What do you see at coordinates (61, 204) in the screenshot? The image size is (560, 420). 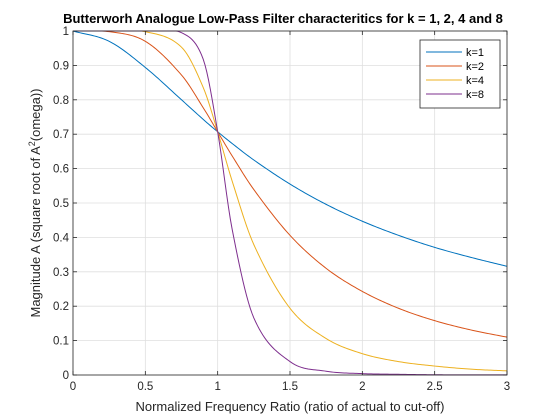 I see `y-tick-label: 0.5` at bounding box center [61, 204].